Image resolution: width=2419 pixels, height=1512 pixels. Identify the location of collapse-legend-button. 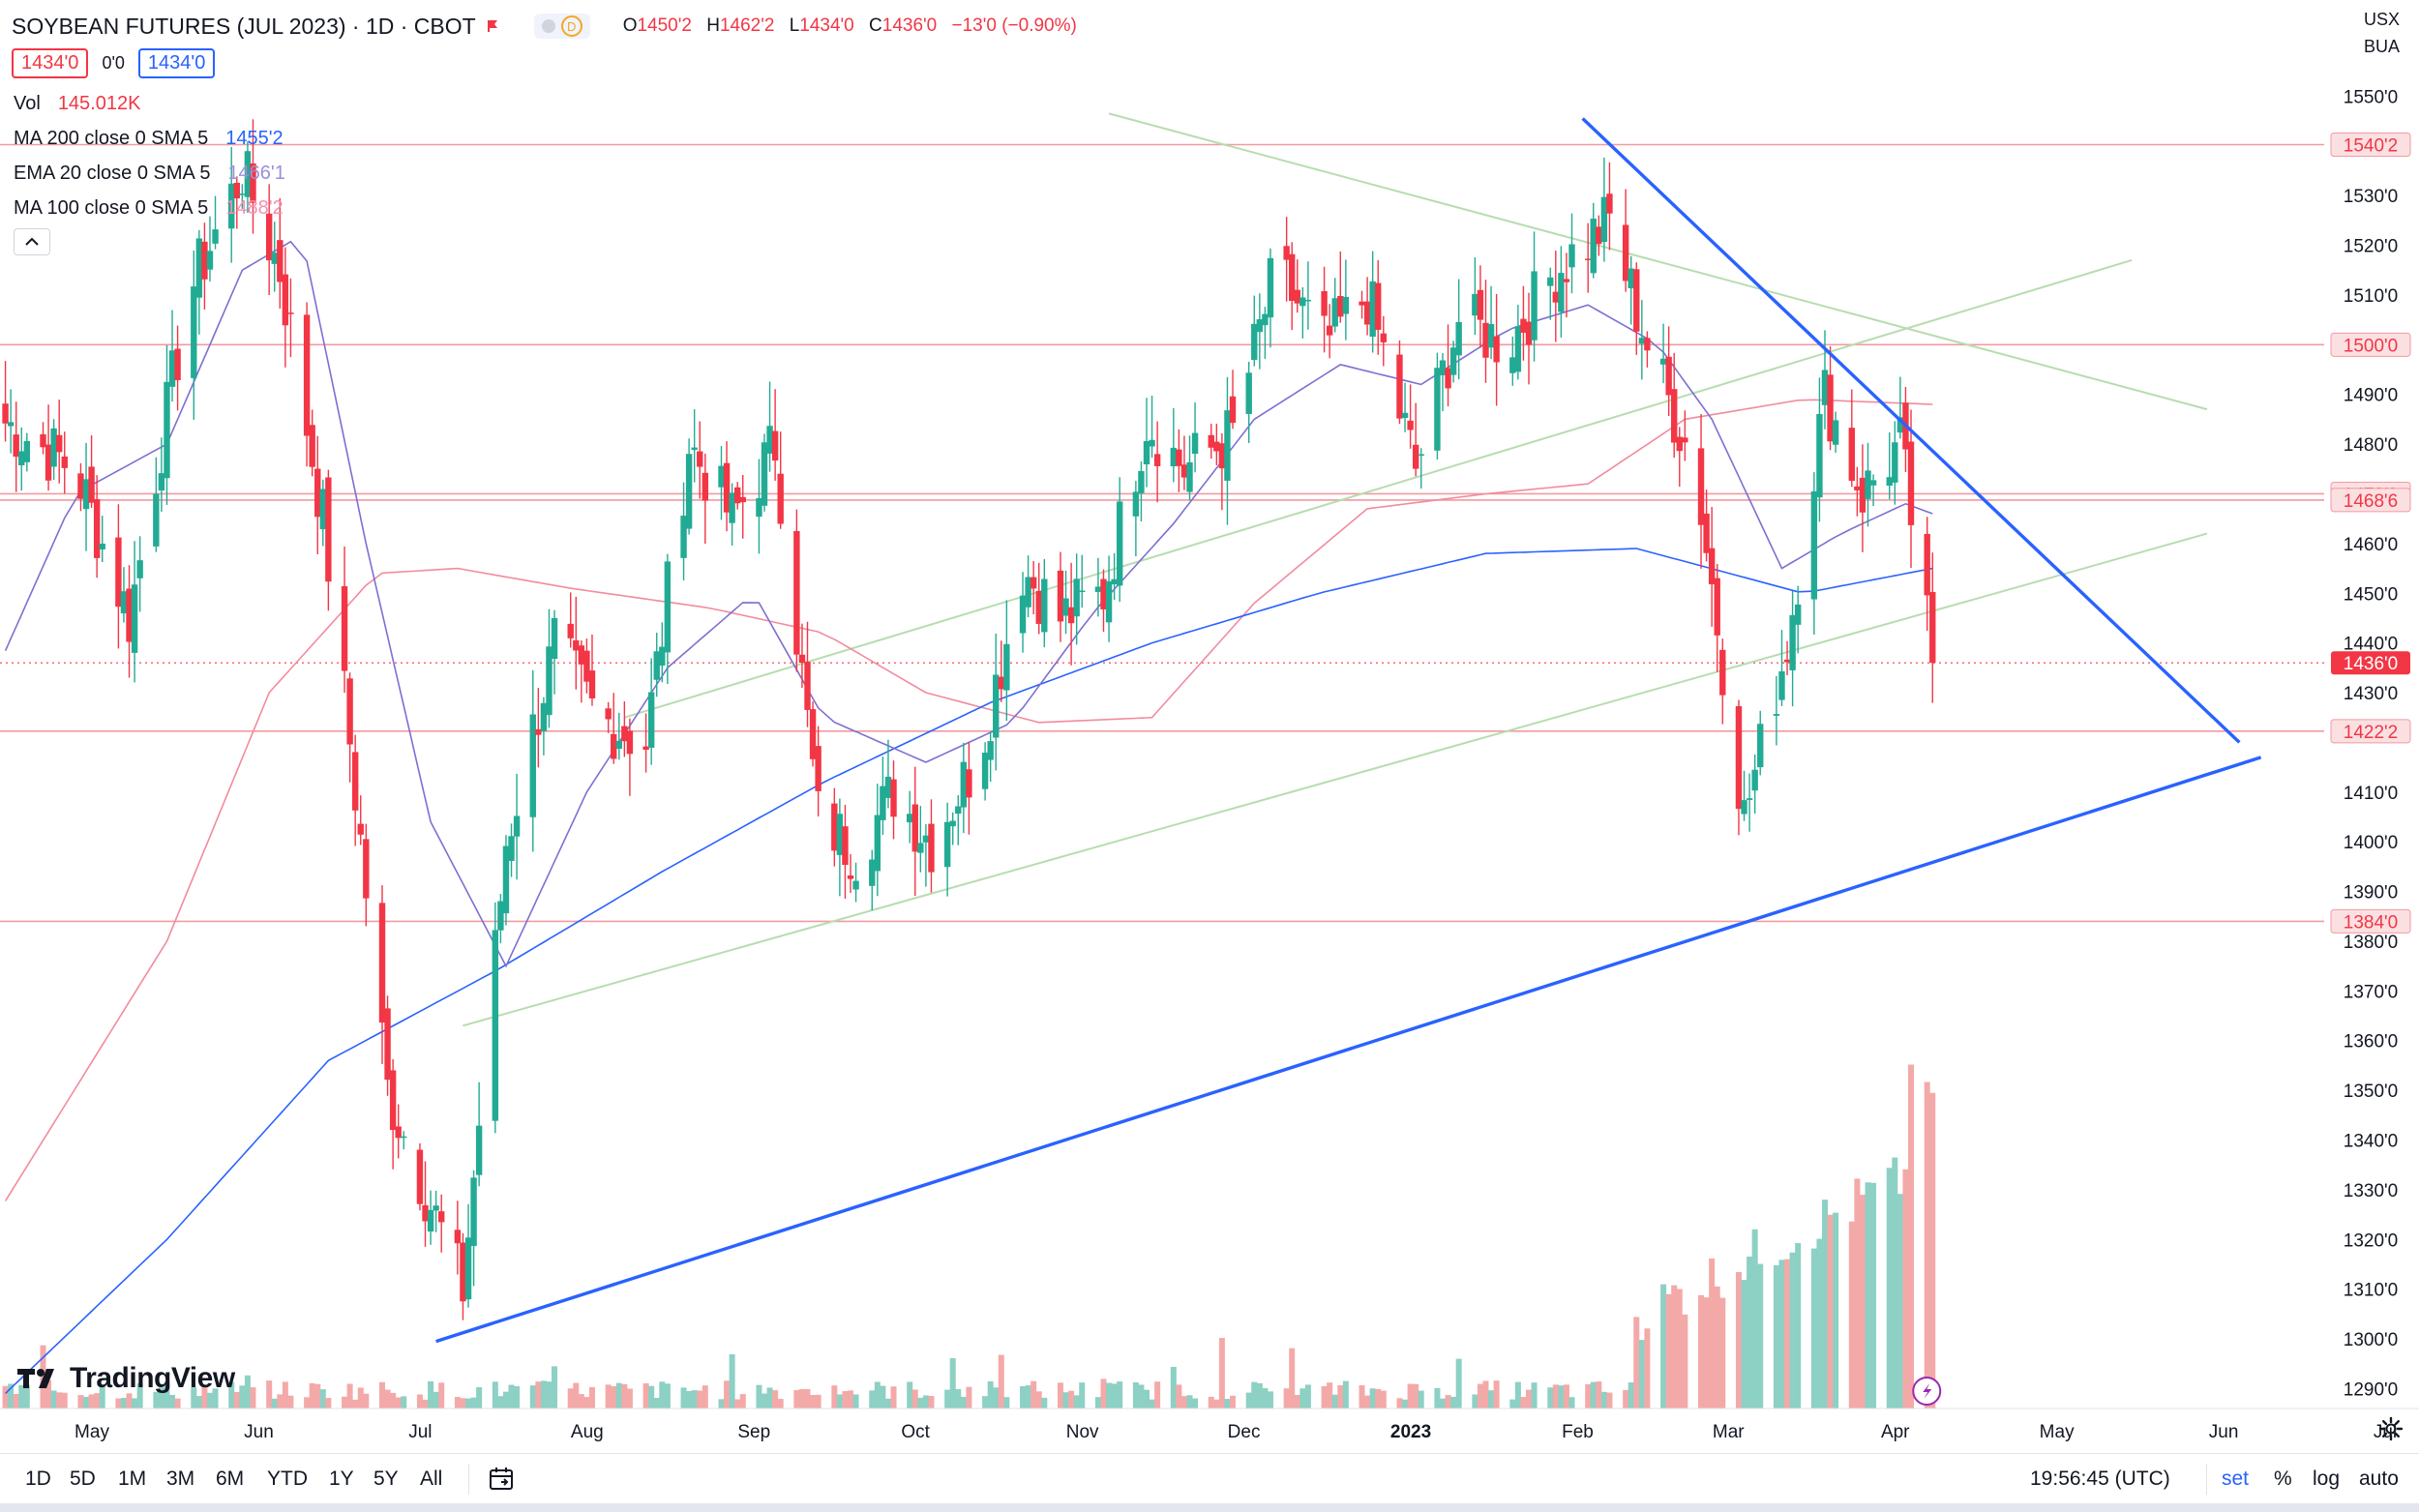
(32, 242).